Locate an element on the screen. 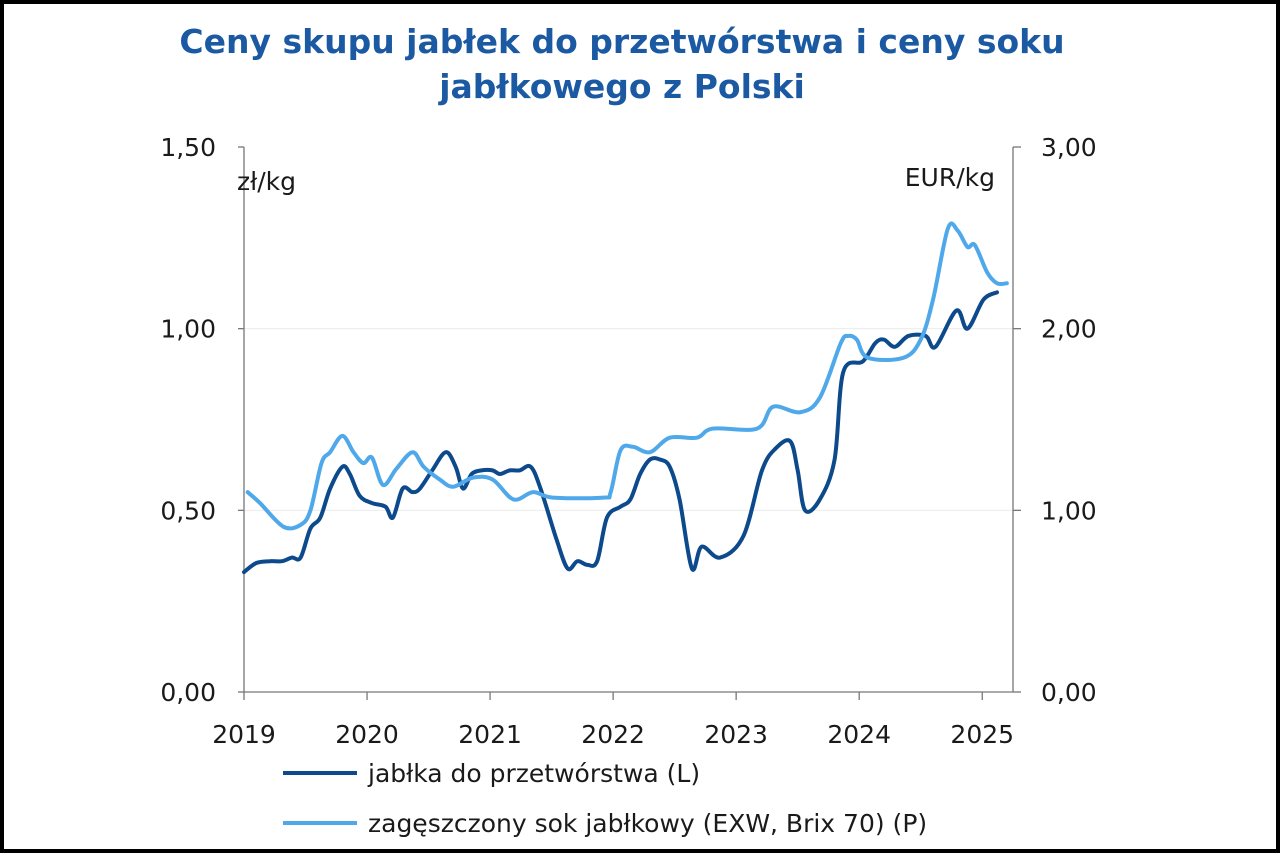 The width and height of the screenshot is (1280, 853). legend-label-1: jabłka do przetwórstwa (L) is located at coordinates (533, 773).